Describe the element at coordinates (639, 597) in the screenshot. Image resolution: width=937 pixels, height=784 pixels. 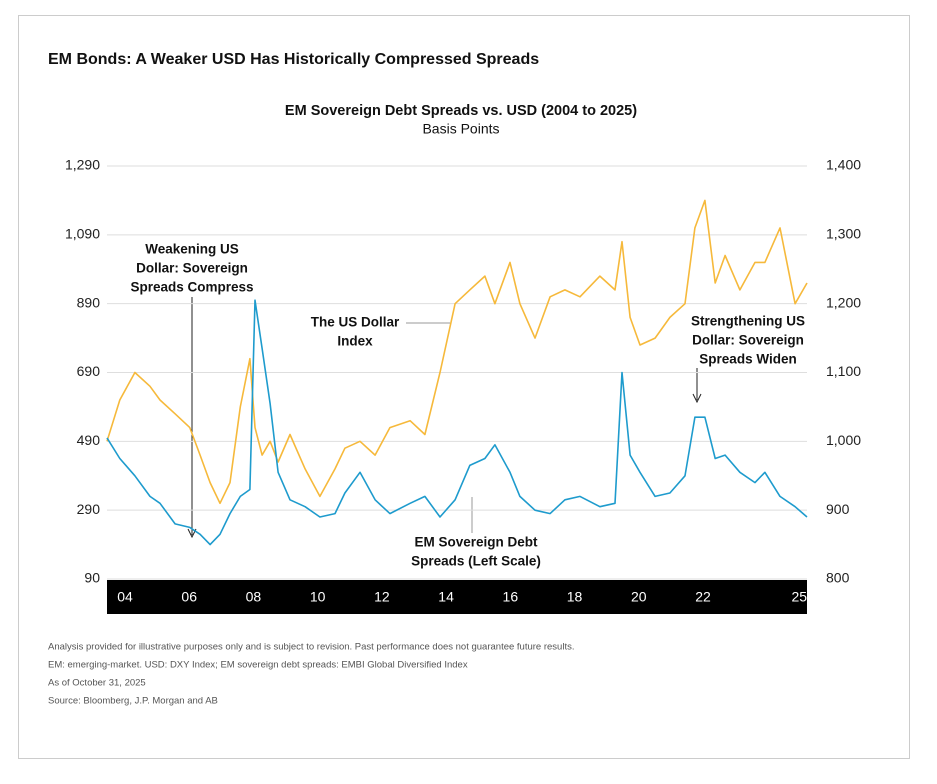
I see `x-tick-label: 20` at that location.